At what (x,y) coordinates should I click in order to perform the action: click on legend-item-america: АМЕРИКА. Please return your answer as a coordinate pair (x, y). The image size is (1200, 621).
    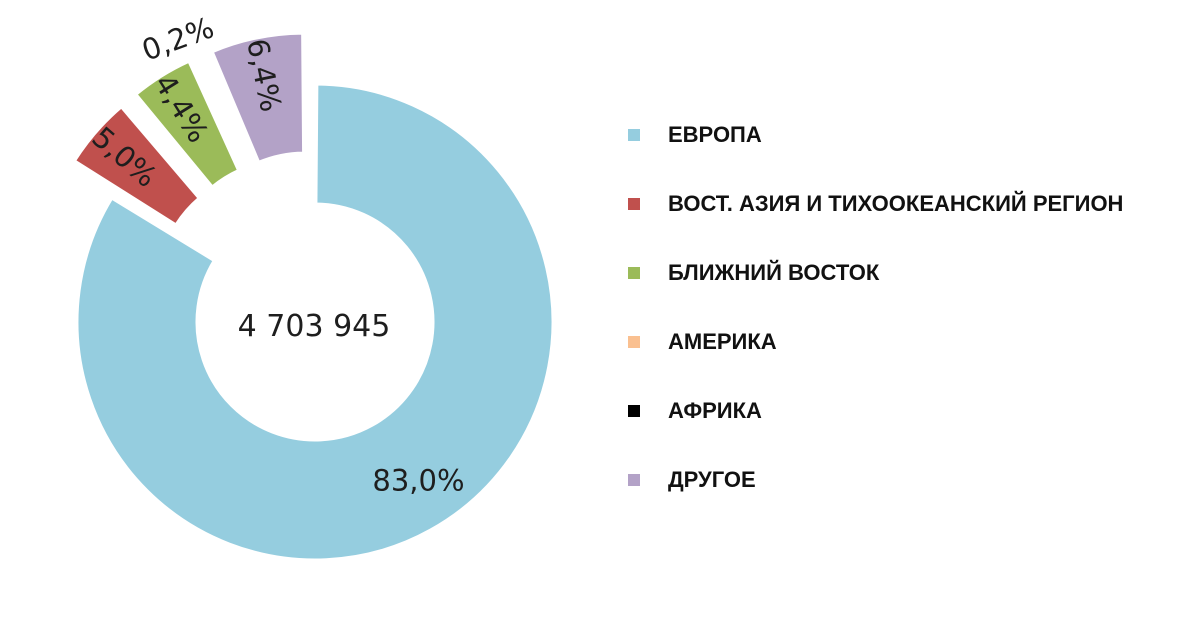
    Looking at the image, I should click on (908, 342).